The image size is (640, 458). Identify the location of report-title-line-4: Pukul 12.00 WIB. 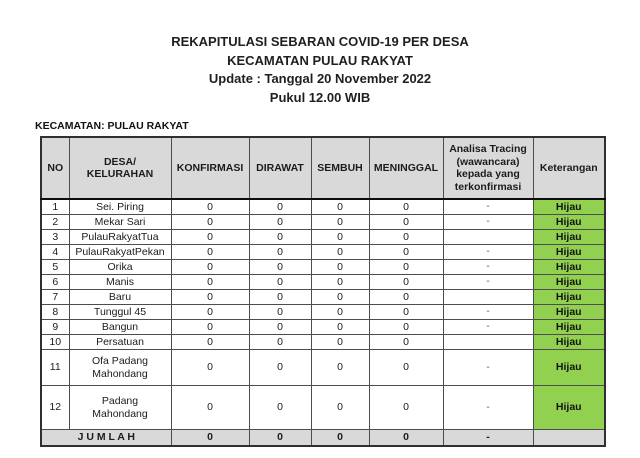
(320, 97).